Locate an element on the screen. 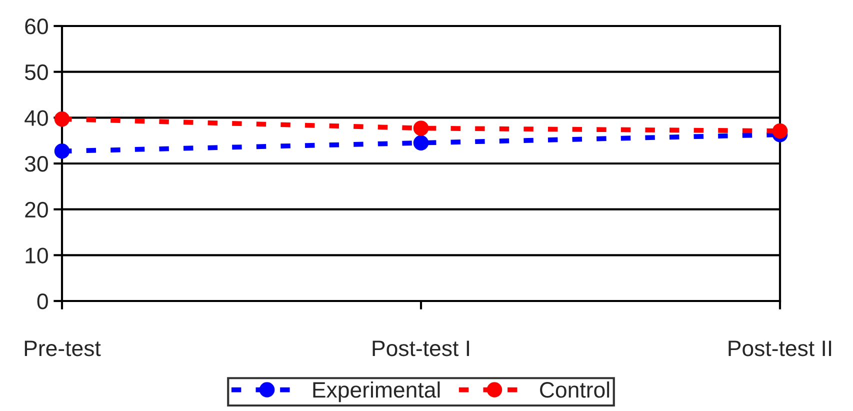 Image resolution: width=853 pixels, height=411 pixels. y-tick-label: 20 is located at coordinates (36, 210).